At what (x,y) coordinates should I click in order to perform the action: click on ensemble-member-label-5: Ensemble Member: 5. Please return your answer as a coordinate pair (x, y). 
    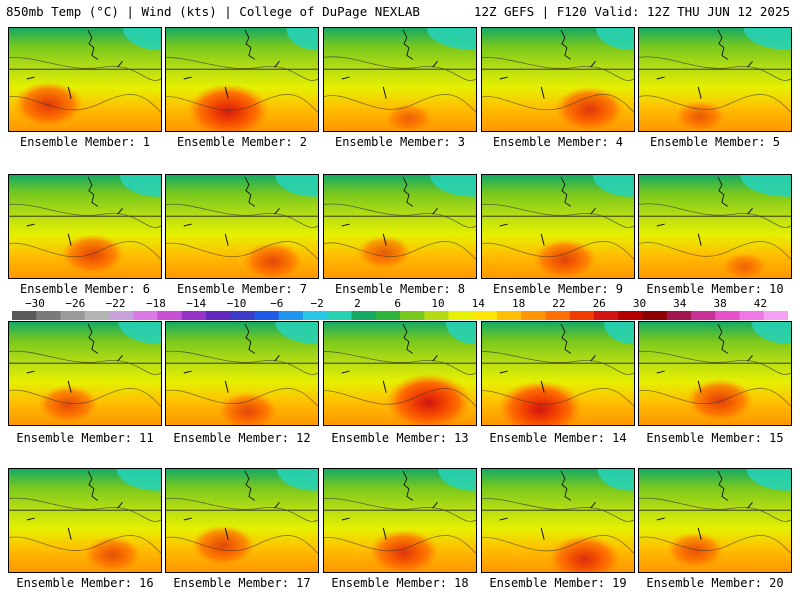
    Looking at the image, I should click on (715, 142).